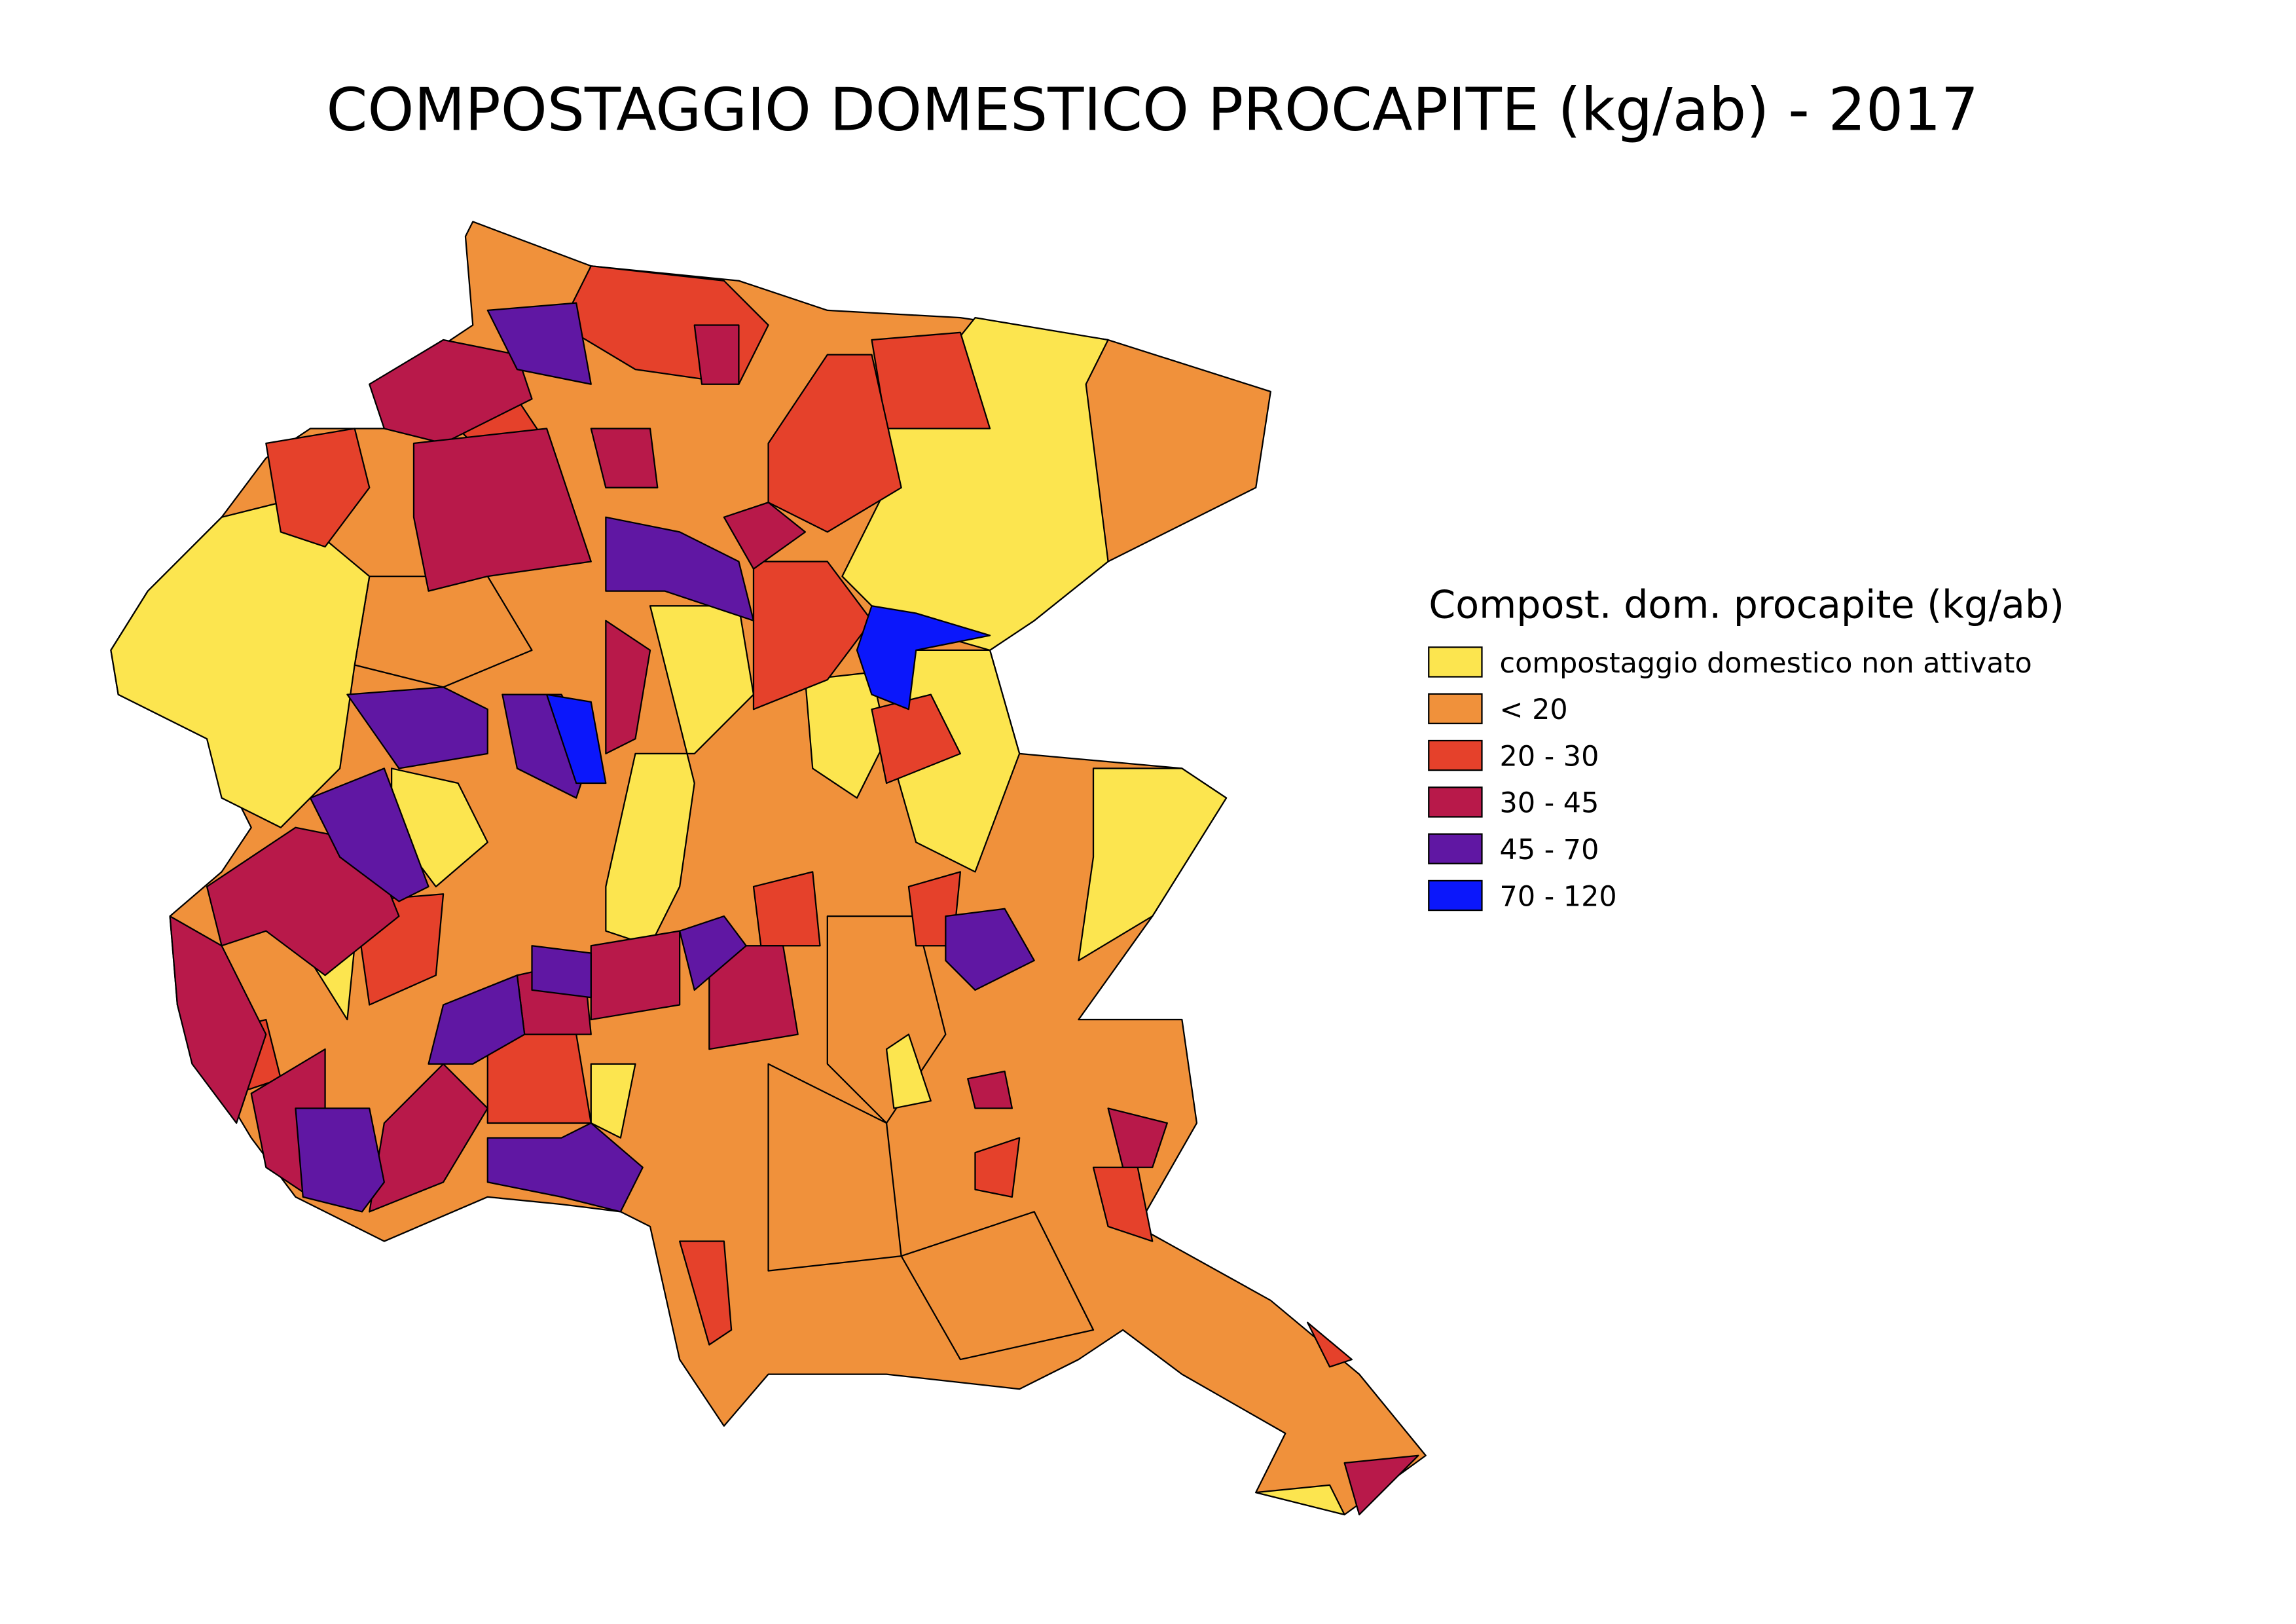 The width and height of the screenshot is (2296, 1624). Describe the element at coordinates (1549, 803) in the screenshot. I see `legend-label: 30 - 45` at that location.